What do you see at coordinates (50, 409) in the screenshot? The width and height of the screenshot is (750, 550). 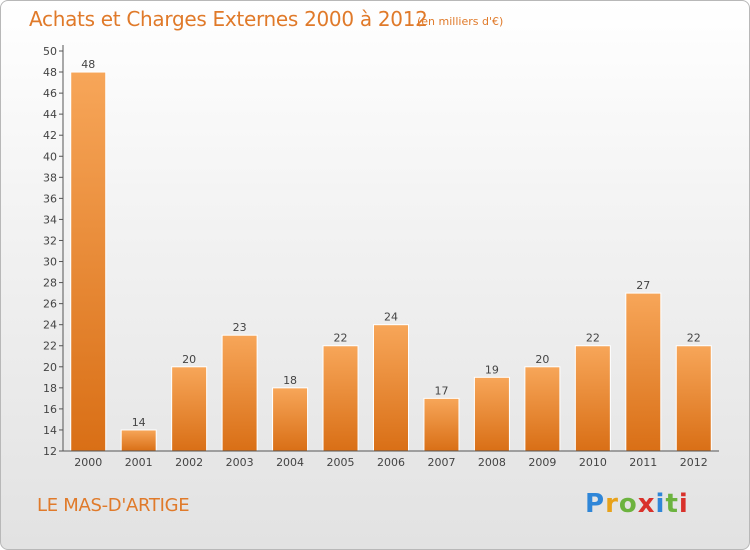 I see `y-tick-label-16: 16` at bounding box center [50, 409].